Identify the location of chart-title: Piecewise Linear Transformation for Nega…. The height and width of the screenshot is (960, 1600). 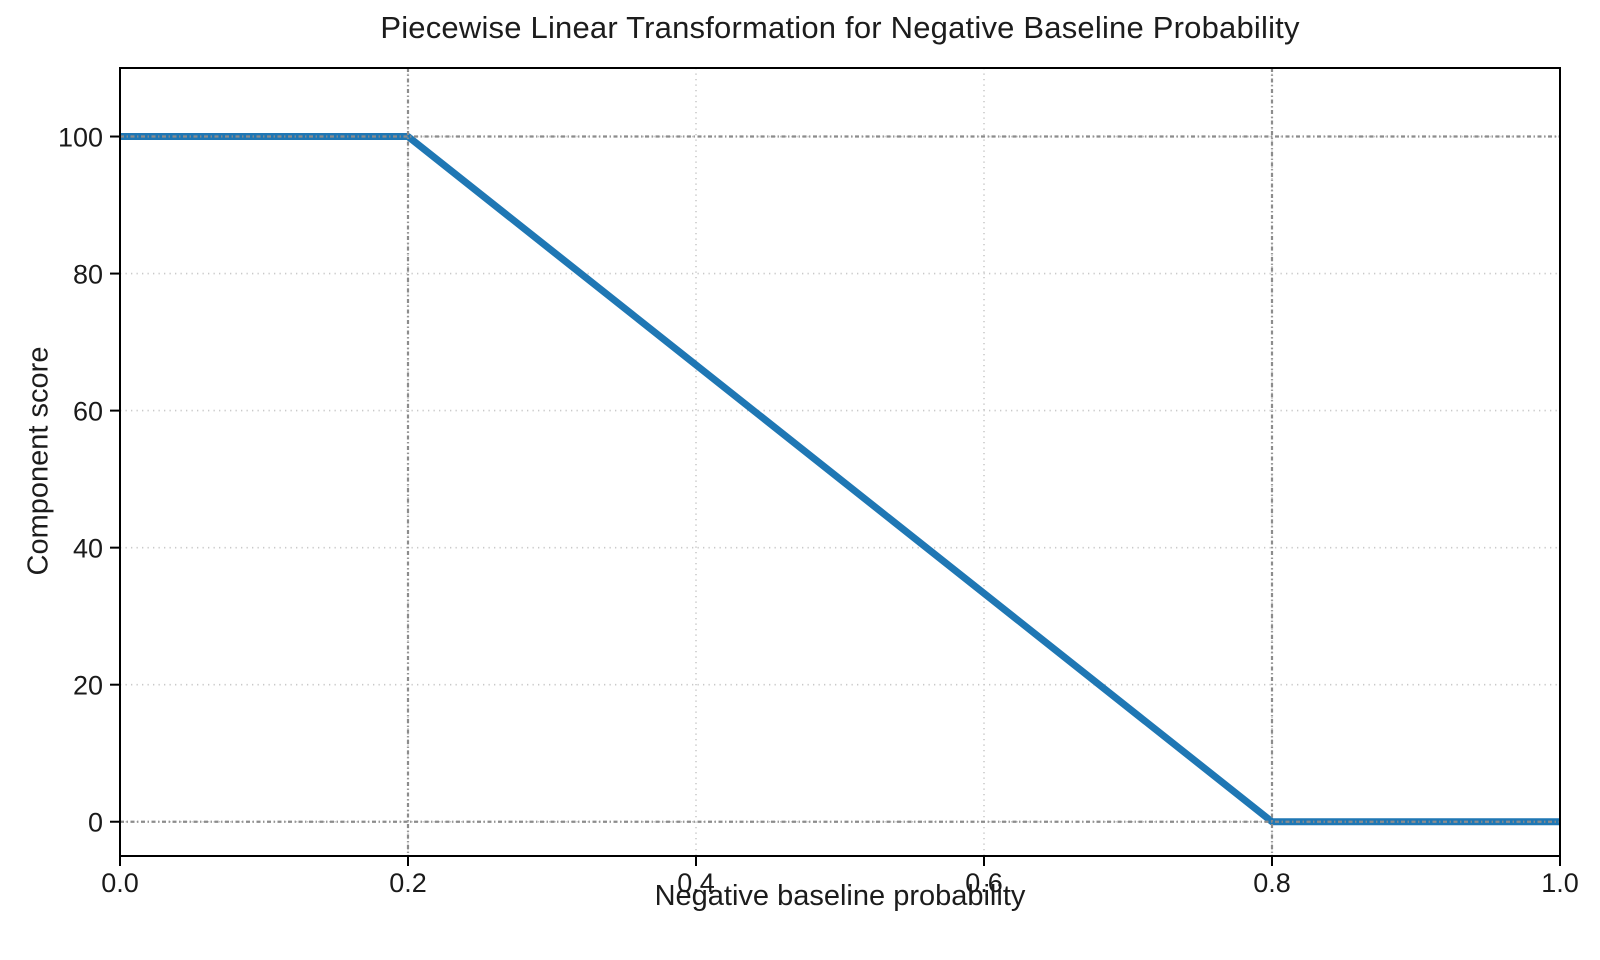
(840, 27).